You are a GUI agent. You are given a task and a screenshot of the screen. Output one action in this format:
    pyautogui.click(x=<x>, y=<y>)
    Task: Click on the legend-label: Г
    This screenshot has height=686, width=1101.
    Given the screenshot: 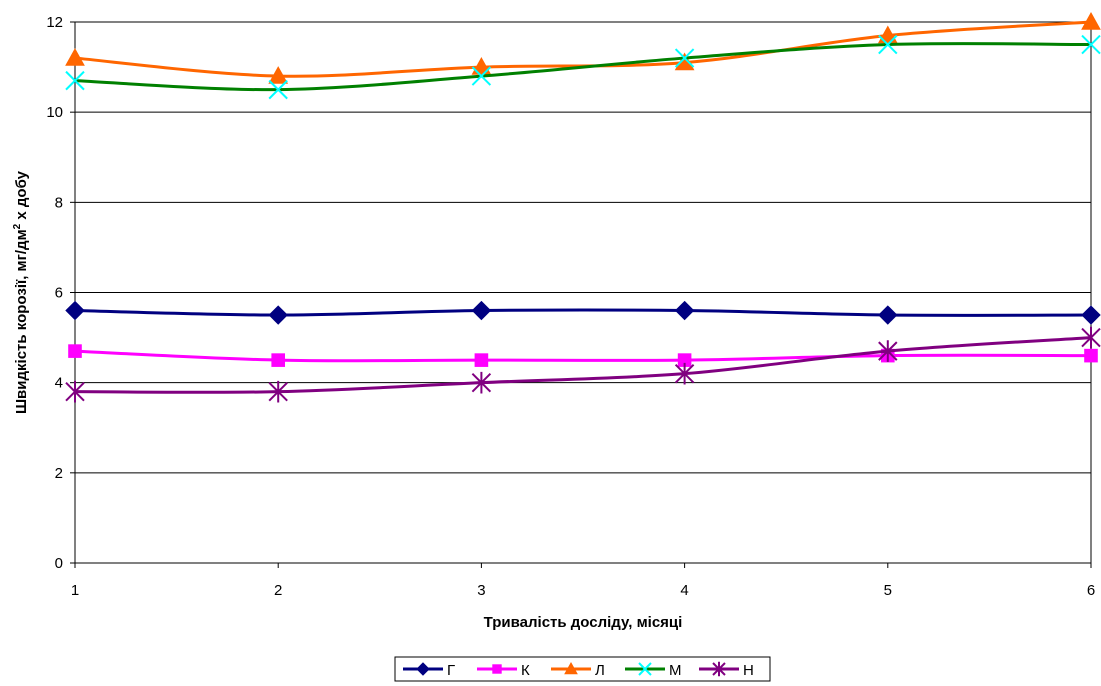 What is the action you would take?
    pyautogui.click(x=451, y=670)
    